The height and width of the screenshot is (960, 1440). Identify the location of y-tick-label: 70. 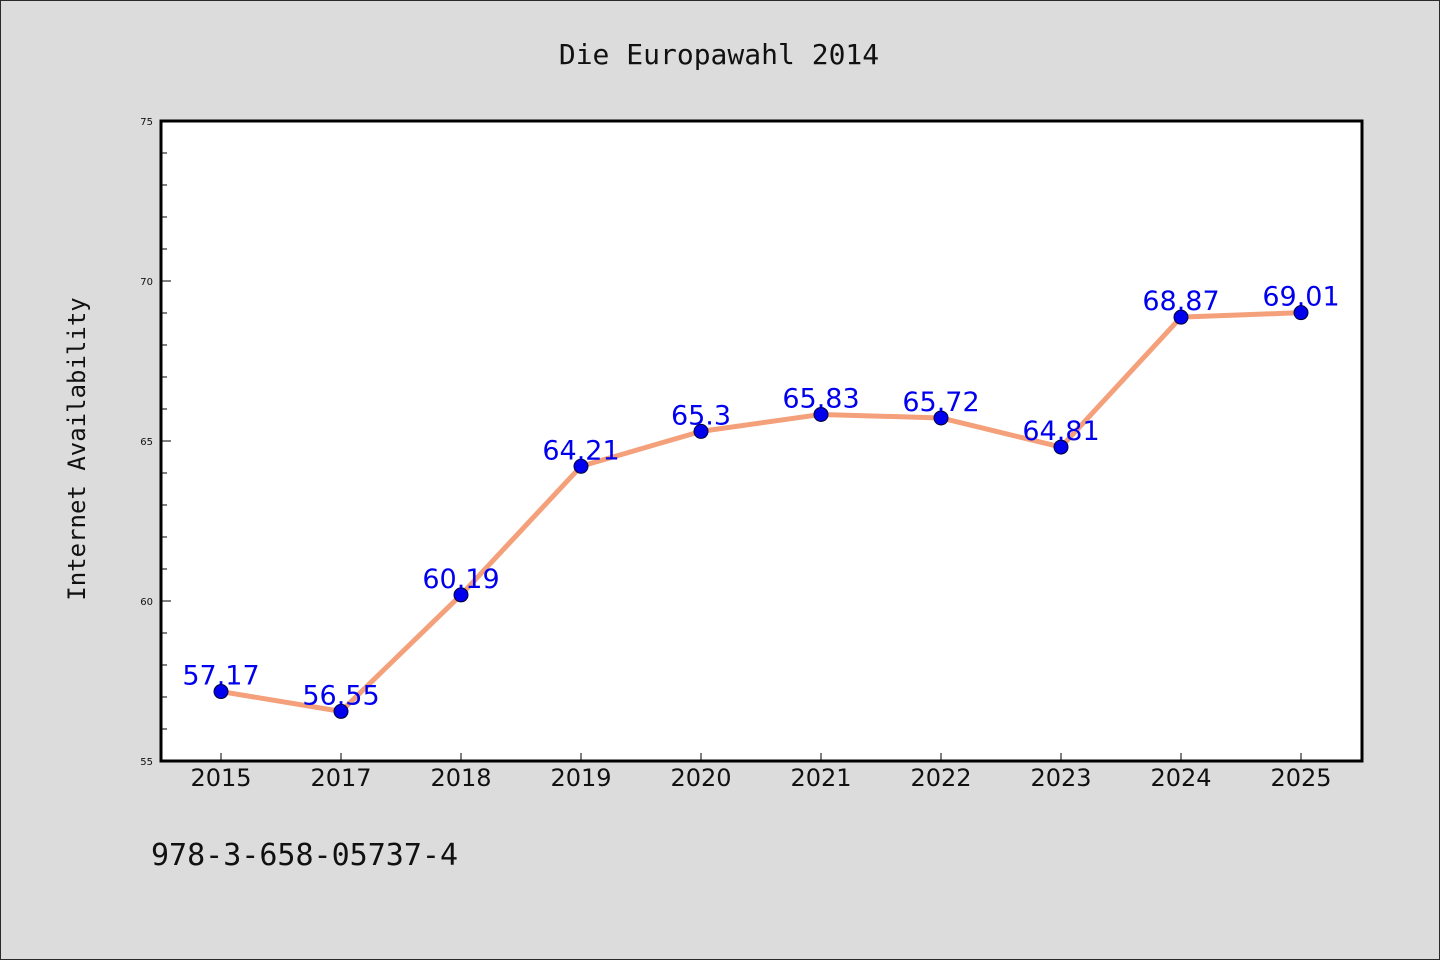
(146, 282).